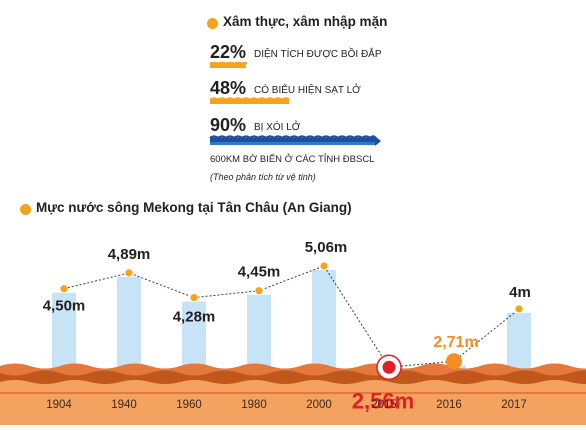  What do you see at coordinates (228, 88) in the screenshot?
I see `stat-percent: 48%` at bounding box center [228, 88].